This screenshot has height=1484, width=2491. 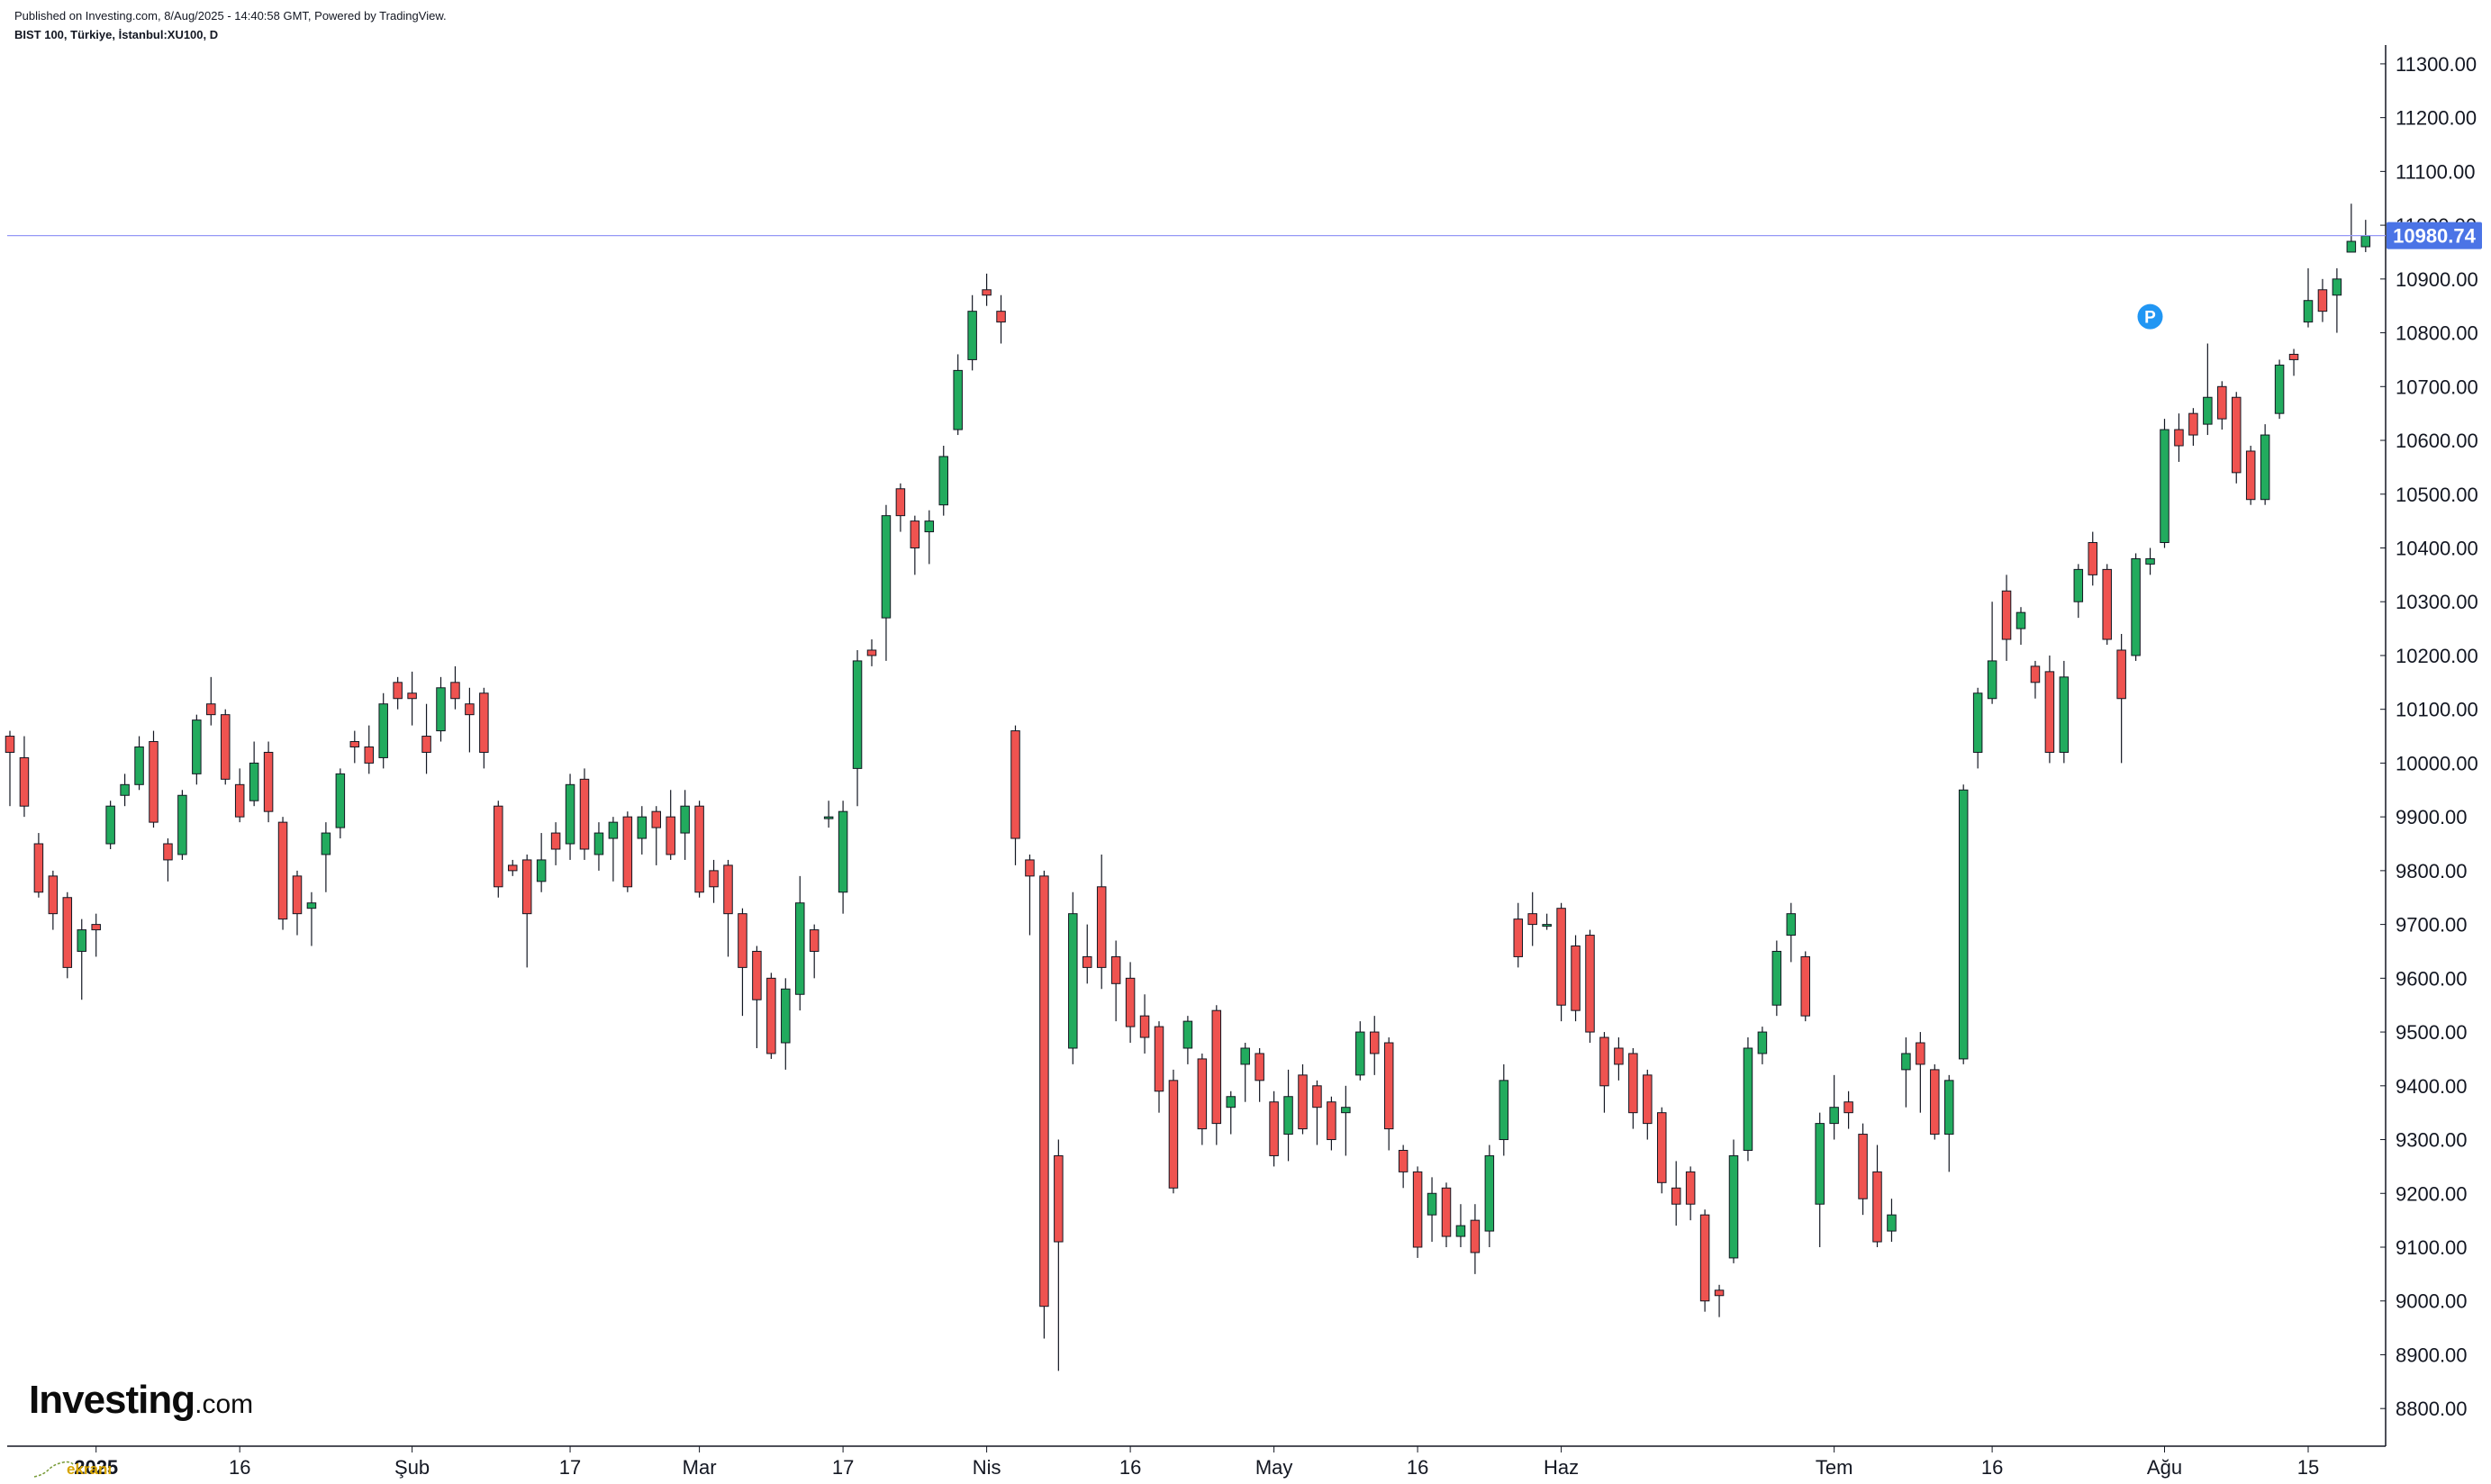 I want to click on current-price-label: 10980.74, so click(x=2435, y=237).